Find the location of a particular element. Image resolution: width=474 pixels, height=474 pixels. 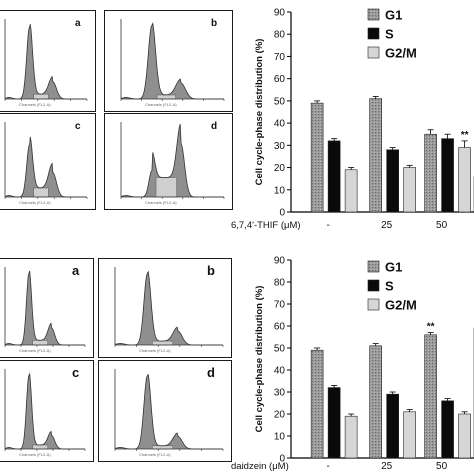

histogram-panel-bottom-c: c Channels (FL2-A) is located at coordinates (47, 411).